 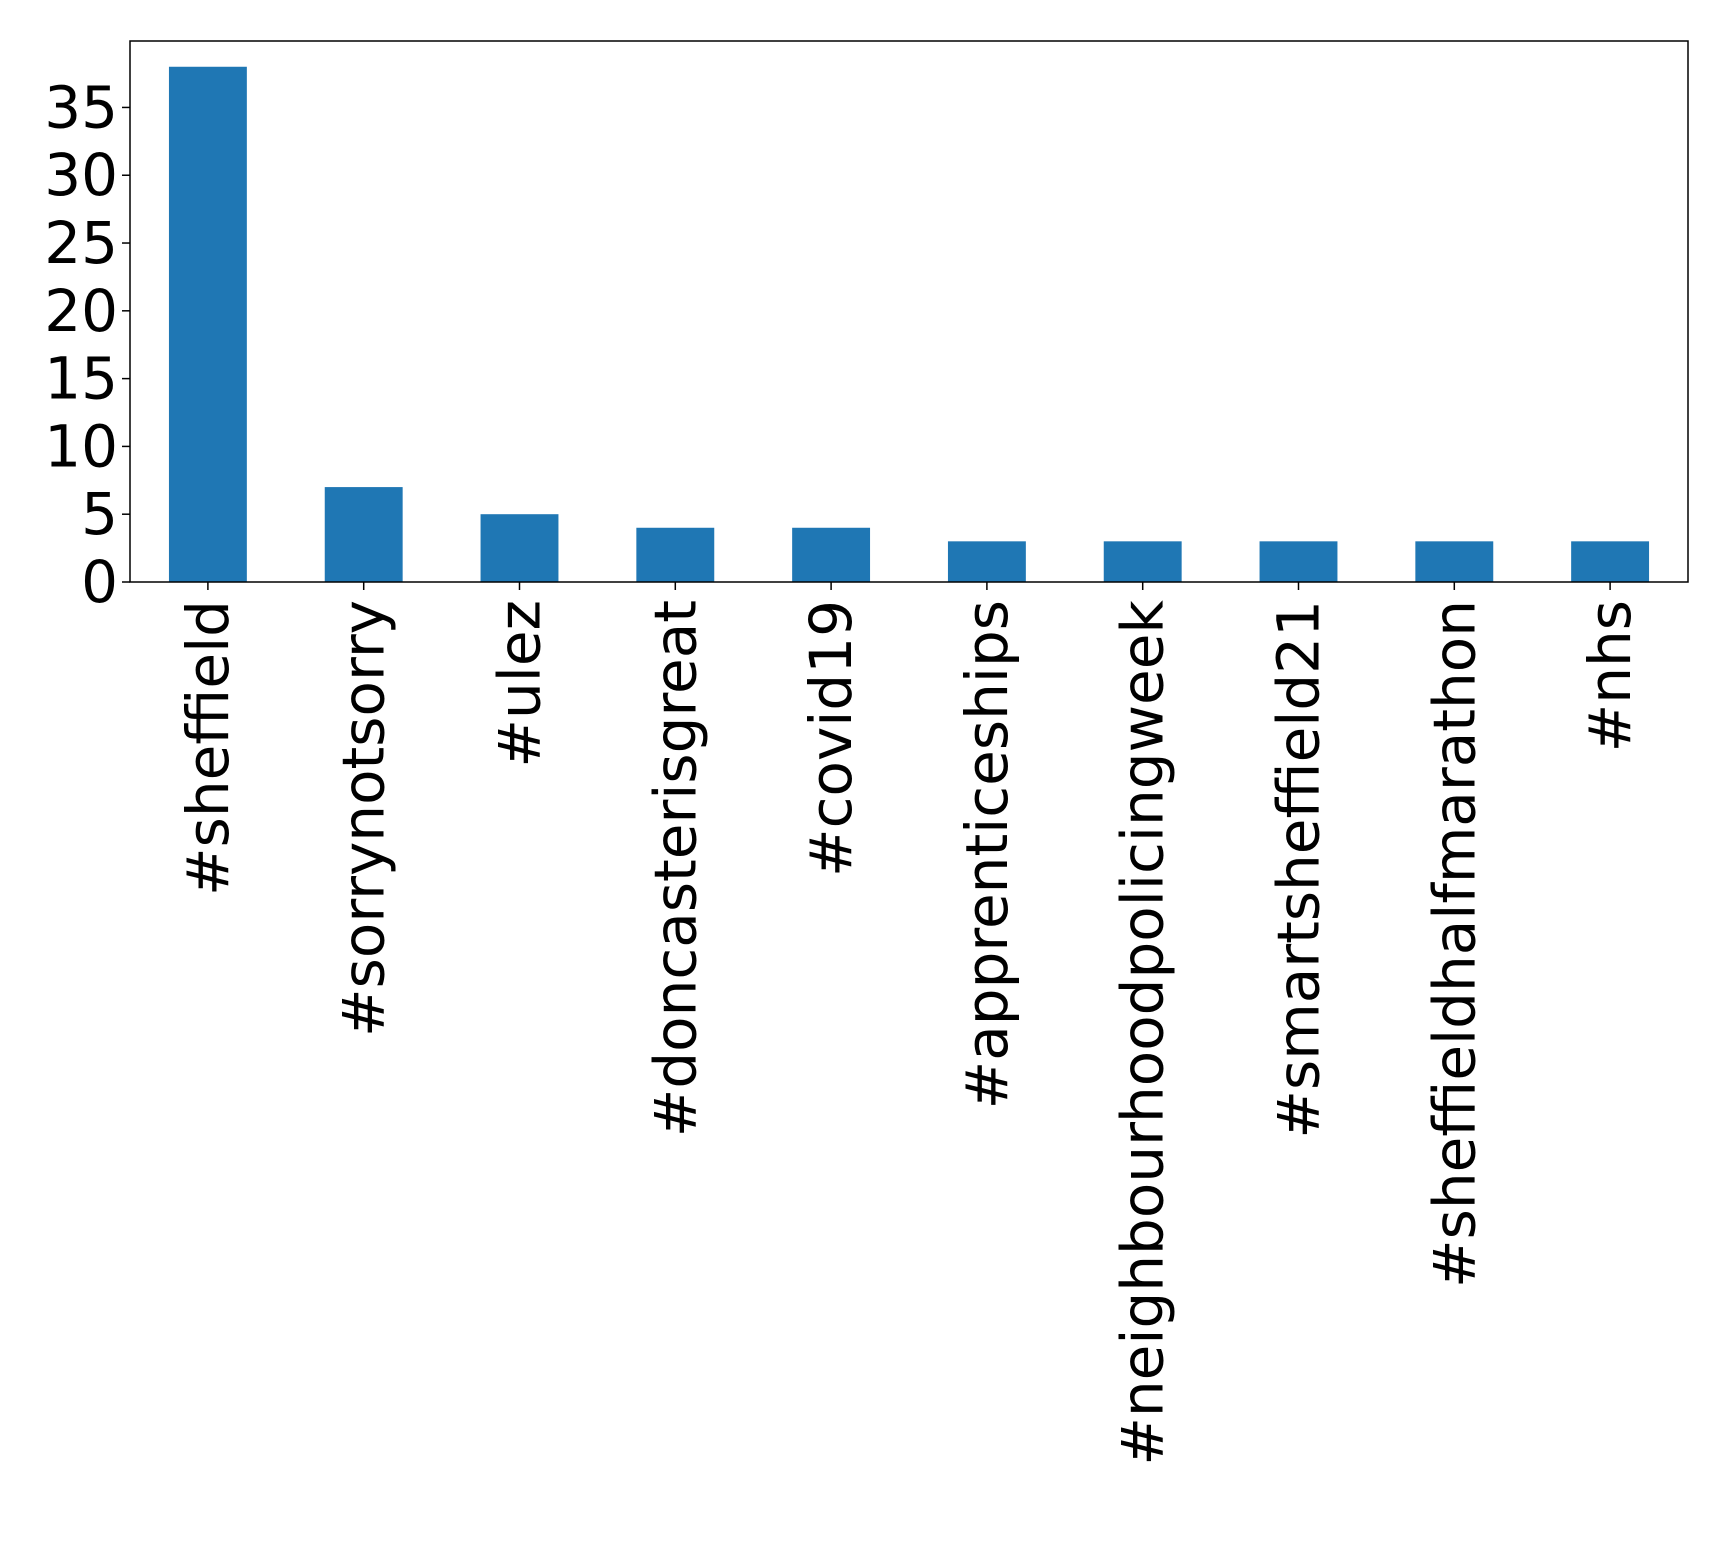 What do you see at coordinates (363, 534) in the screenshot?
I see `bar-sorrynotsorry` at bounding box center [363, 534].